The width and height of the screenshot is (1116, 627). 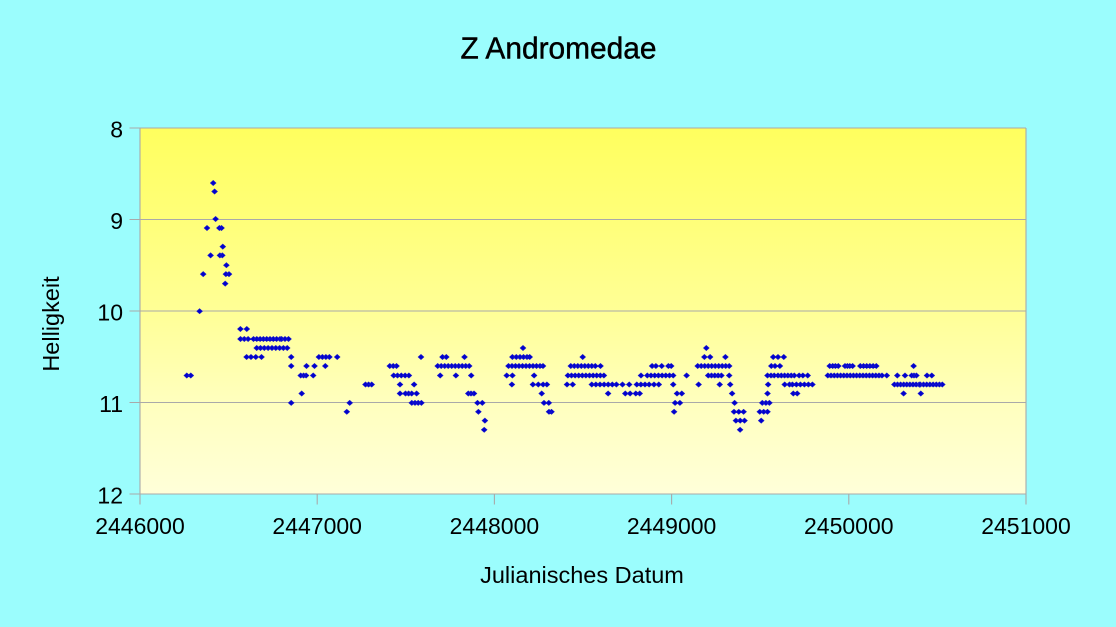 I want to click on svg-text: 2450000, so click(x=849, y=526).